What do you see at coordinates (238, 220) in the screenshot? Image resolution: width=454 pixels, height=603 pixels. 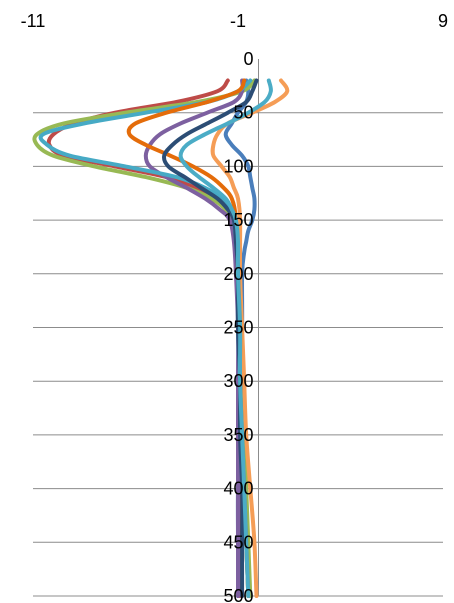 I see `y-tick-label-150: 150` at bounding box center [238, 220].